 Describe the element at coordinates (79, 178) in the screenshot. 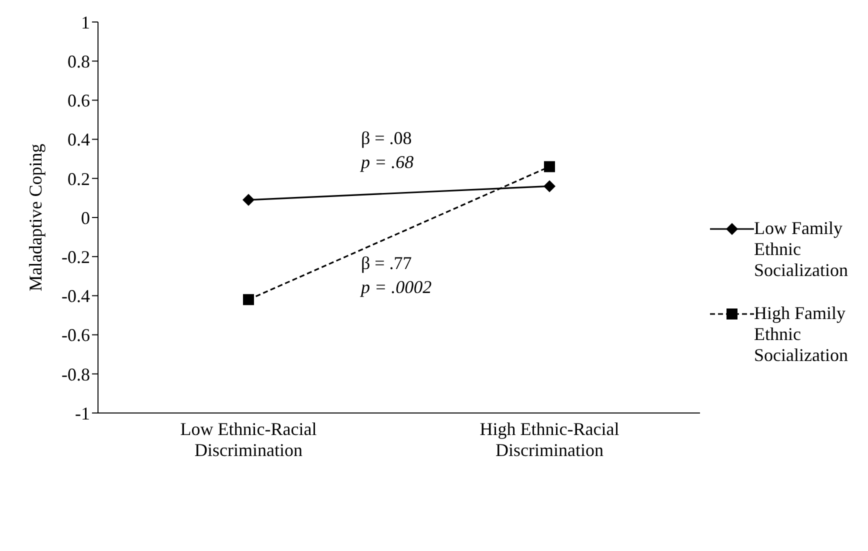

I see `y-tick-label: 0.2` at that location.